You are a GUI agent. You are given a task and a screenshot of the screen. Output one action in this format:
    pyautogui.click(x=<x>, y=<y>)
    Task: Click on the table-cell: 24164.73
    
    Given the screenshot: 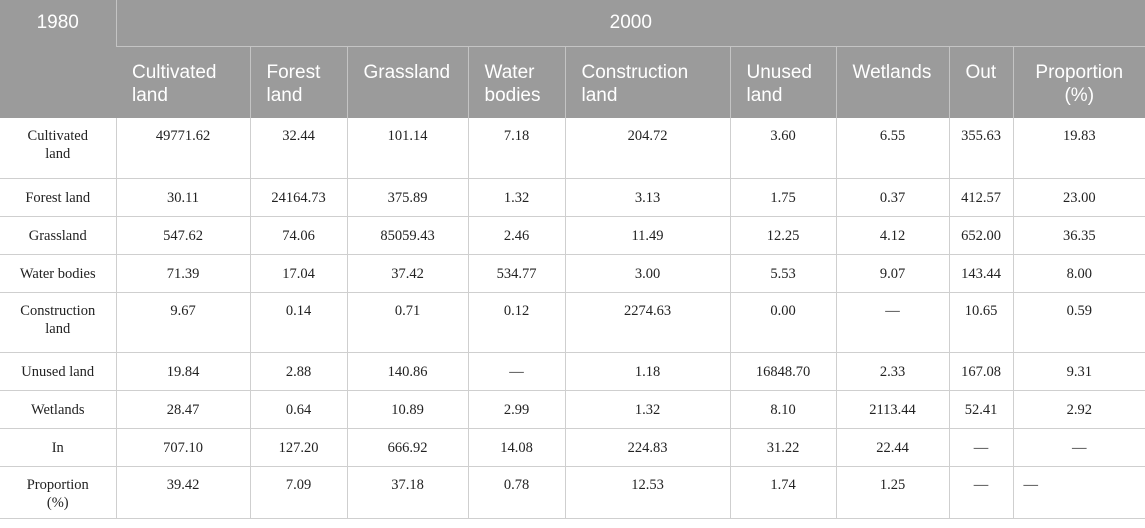 What is the action you would take?
    pyautogui.click(x=298, y=196)
    